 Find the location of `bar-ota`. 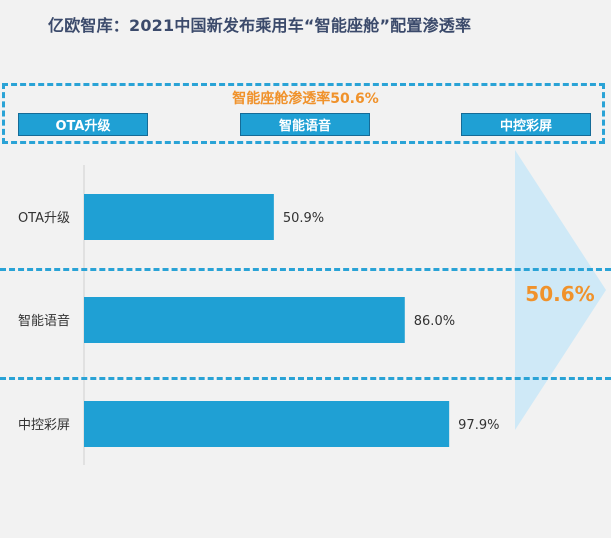

bar-ota is located at coordinates (179, 217).